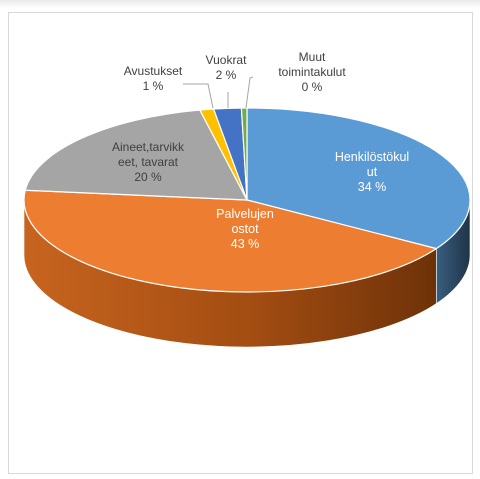 This screenshot has height=479, width=480. Describe the element at coordinates (148, 162) in the screenshot. I see `data-label-aineet-tarvikk-eet-tavarat: Aineet,tarvikk eet, tavarat 20 %` at that location.